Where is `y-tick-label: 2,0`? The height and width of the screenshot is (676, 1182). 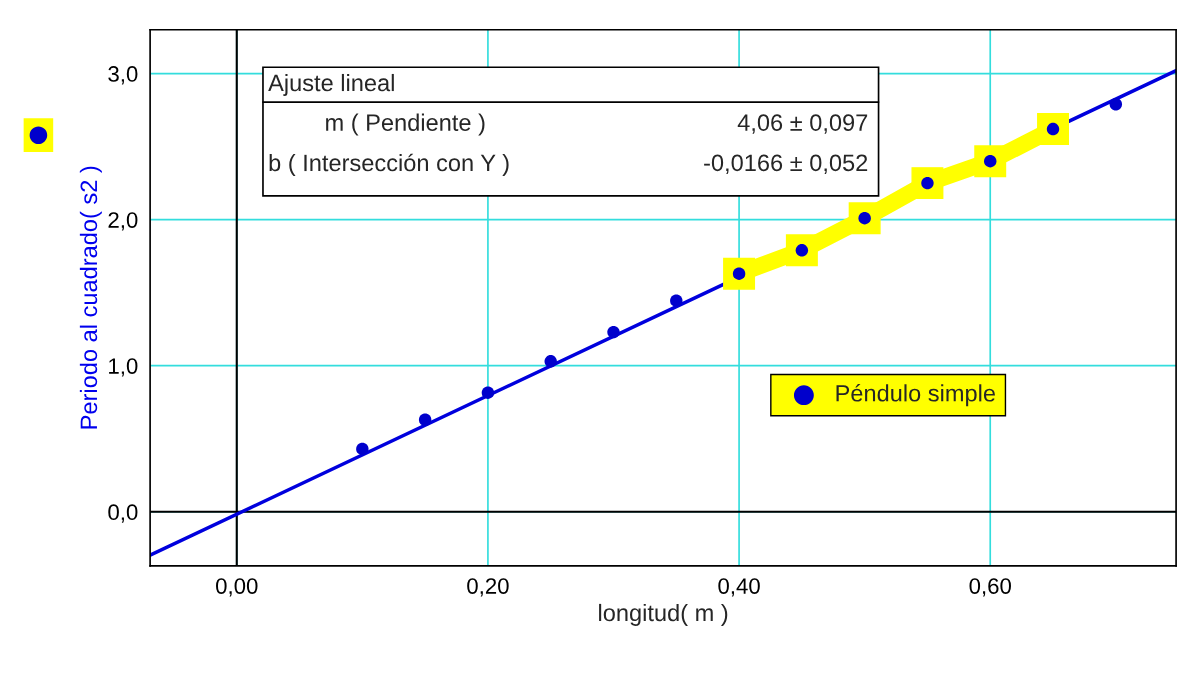 y-tick-label: 2,0 is located at coordinates (123, 221).